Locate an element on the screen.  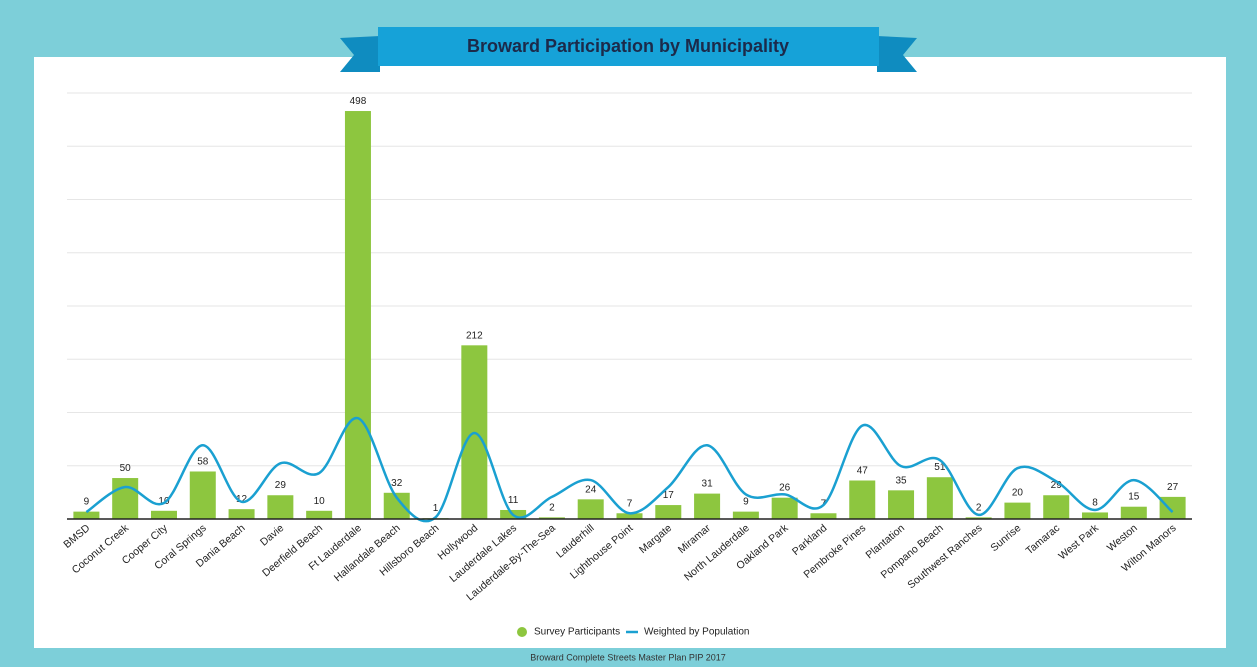
line is located at coordinates (629, 469).